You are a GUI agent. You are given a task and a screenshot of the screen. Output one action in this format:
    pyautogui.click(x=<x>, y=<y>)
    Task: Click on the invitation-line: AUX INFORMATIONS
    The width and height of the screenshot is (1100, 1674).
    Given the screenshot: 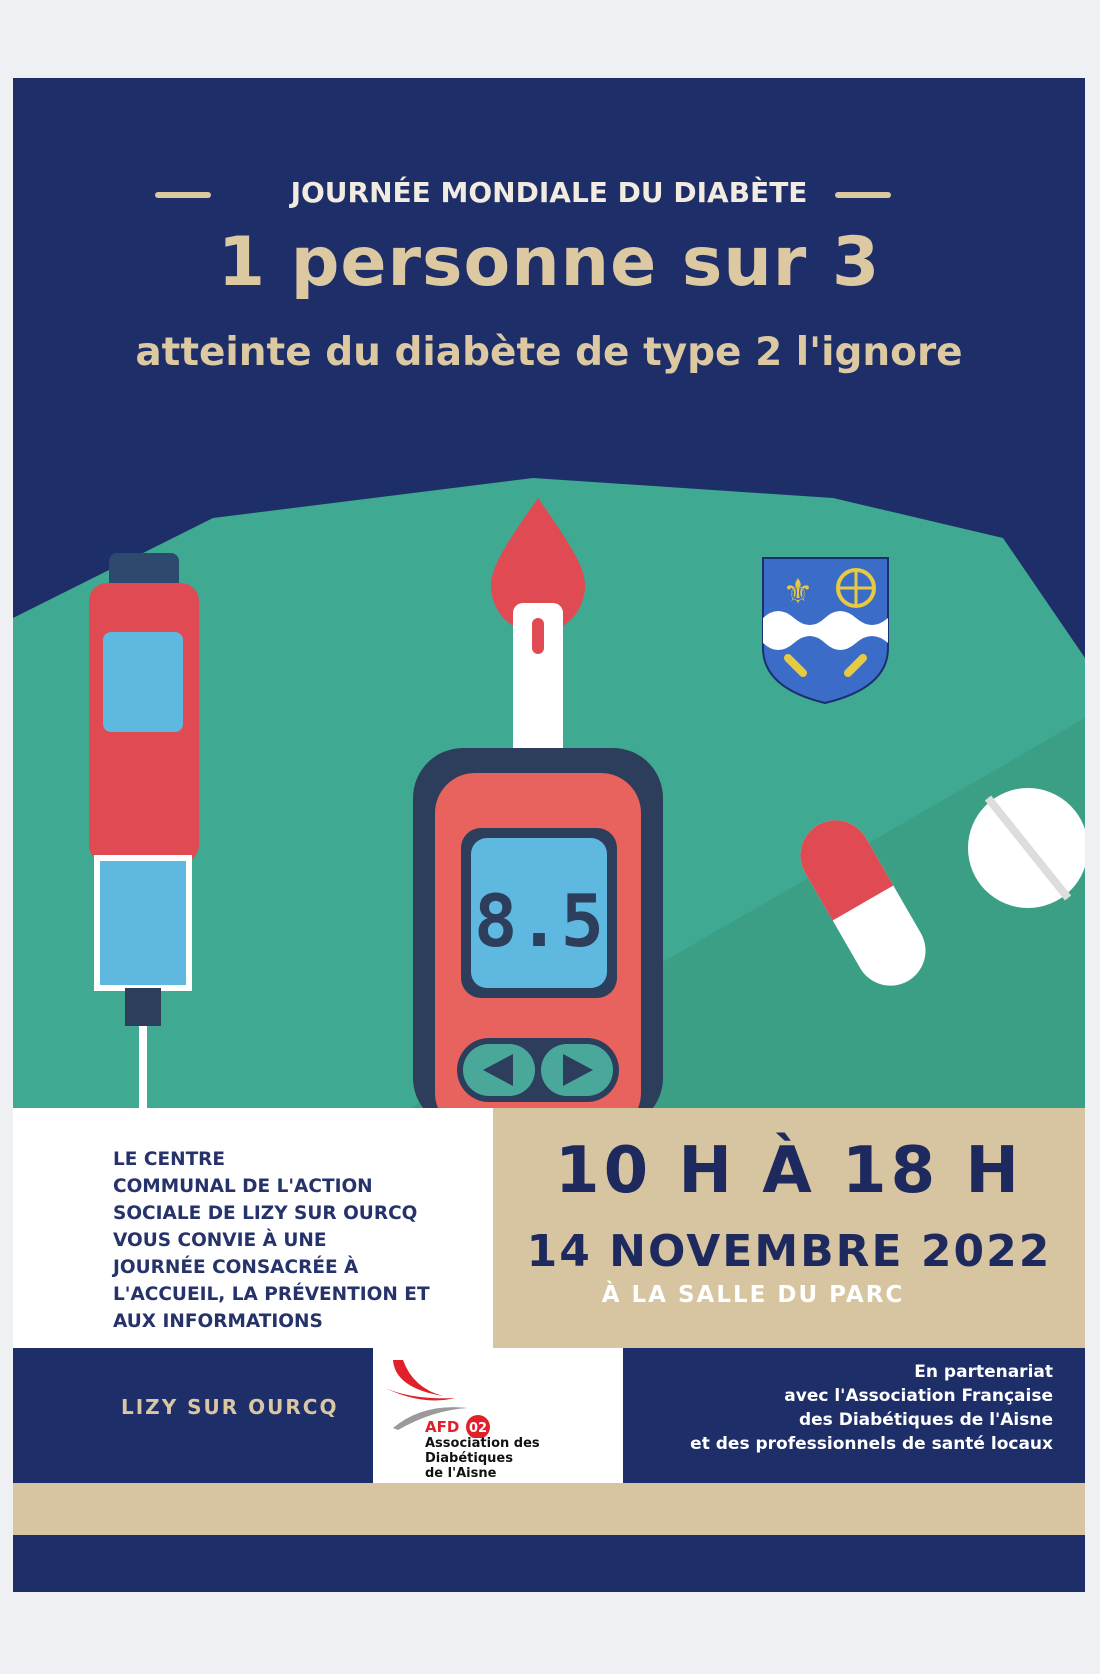 What is the action you would take?
    pyautogui.click(x=218, y=1321)
    